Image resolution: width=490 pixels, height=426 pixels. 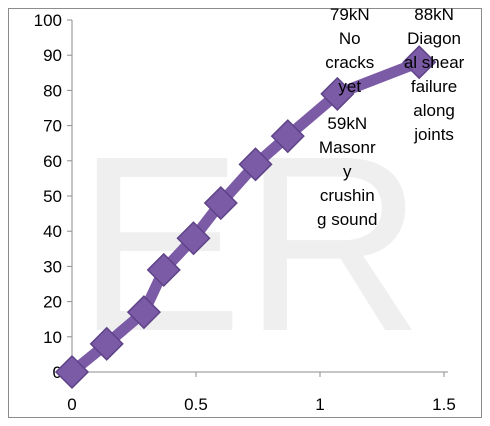 I want to click on y-tick-label: 20, so click(x=52, y=302).